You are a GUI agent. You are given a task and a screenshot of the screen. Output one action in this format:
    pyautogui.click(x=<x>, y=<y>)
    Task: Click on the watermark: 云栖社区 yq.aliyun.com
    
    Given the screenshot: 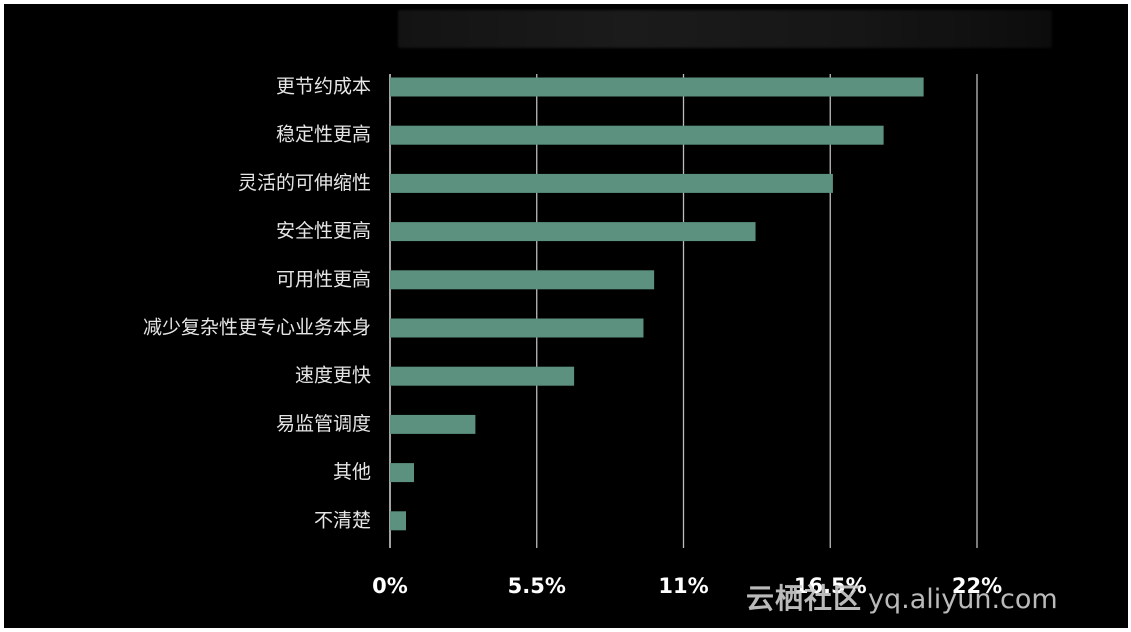 What is the action you would take?
    pyautogui.click(x=902, y=601)
    